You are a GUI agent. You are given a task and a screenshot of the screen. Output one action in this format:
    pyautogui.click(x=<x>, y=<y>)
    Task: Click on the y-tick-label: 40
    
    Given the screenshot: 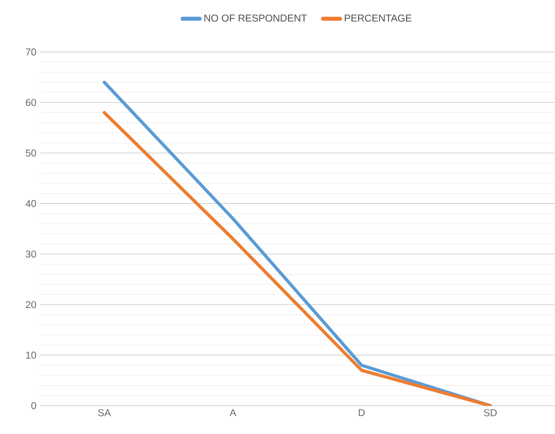 What is the action you would take?
    pyautogui.click(x=31, y=204)
    